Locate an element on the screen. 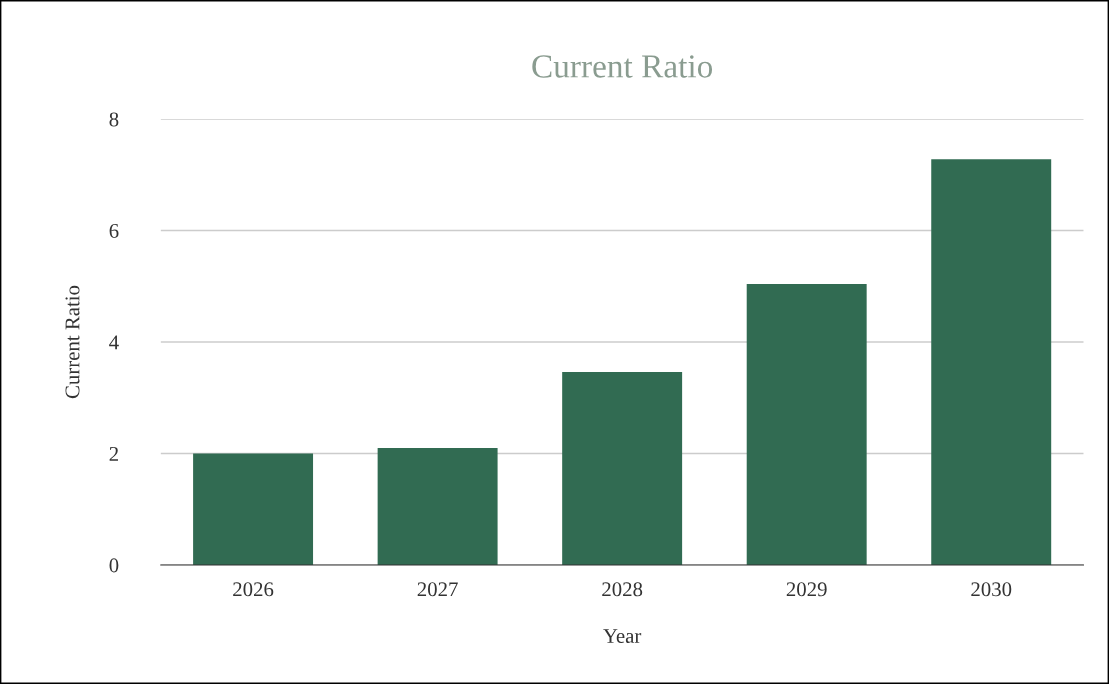  x-tick-label: 2028 is located at coordinates (622, 589).